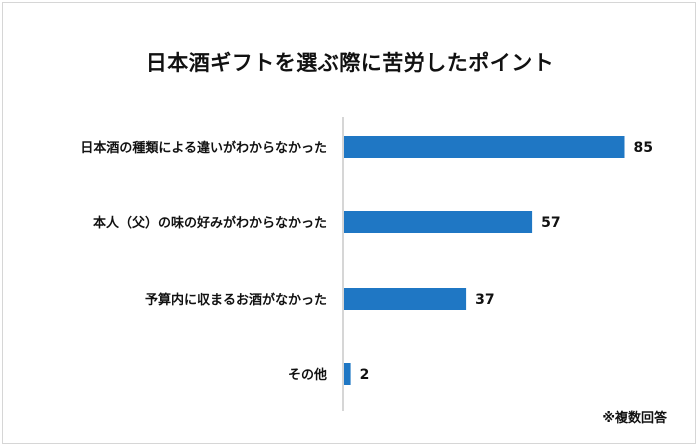 Image resolution: width=700 pixels, height=448 pixels. Describe the element at coordinates (634, 418) in the screenshot. I see `multiple-answer-note: ※複数回答` at that location.